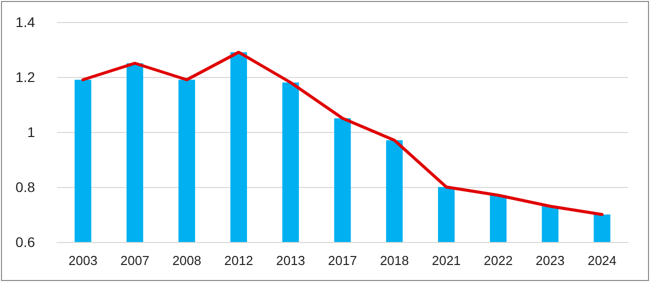  Describe the element at coordinates (26, 22) in the screenshot. I see `y-tick-label: 1.4` at that location.